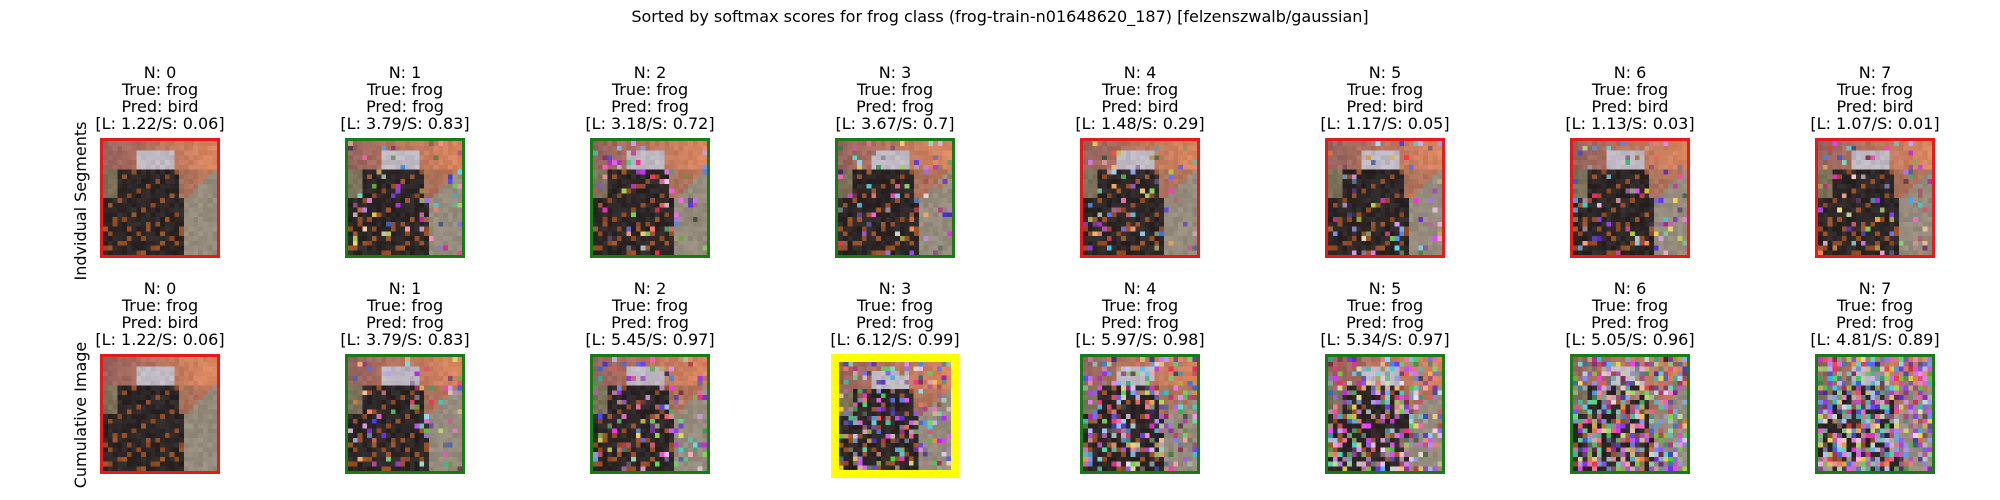 The image size is (2000, 500). Describe the element at coordinates (1385, 339) in the screenshot. I see `score-label: [L: 5.34/S: 0.97]` at that location.